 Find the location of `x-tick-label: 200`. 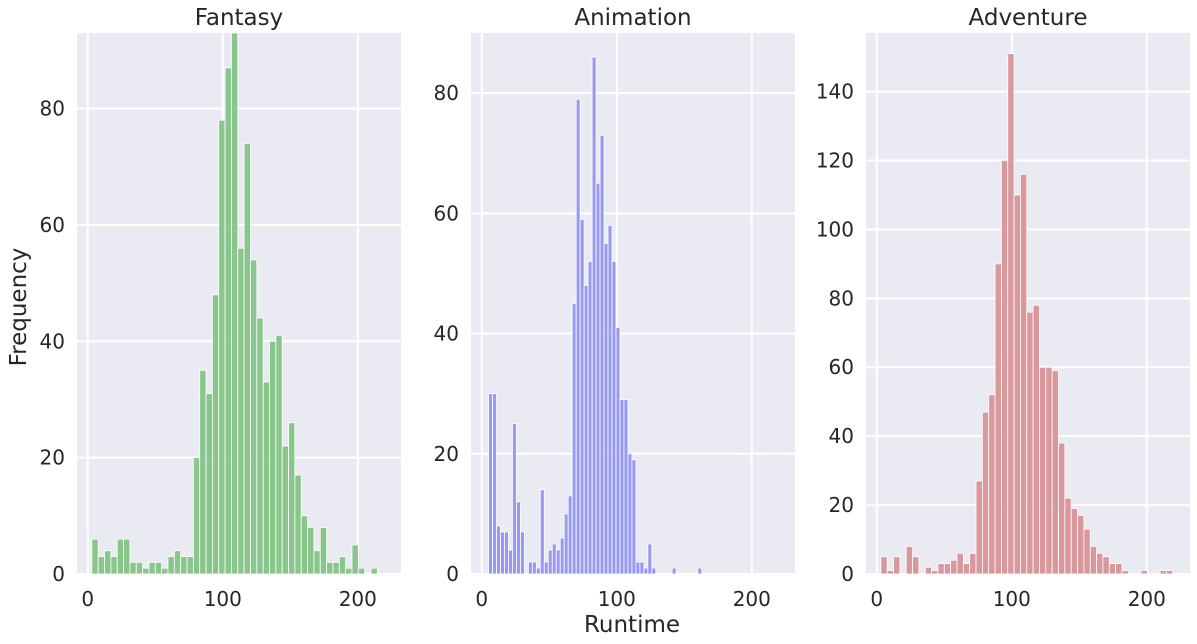

x-tick-label: 200 is located at coordinates (1147, 599).